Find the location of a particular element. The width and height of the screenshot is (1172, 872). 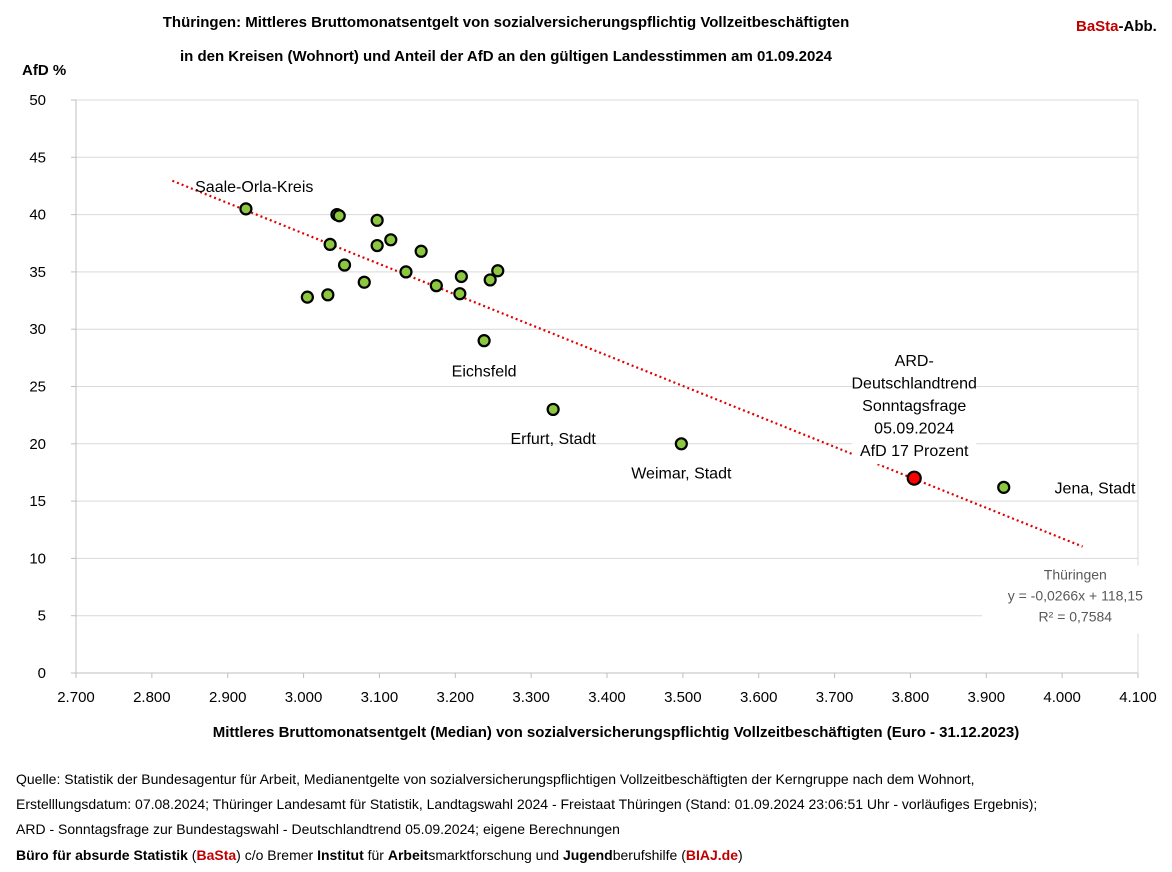

publisher-part: Arbeit is located at coordinates (408, 855).